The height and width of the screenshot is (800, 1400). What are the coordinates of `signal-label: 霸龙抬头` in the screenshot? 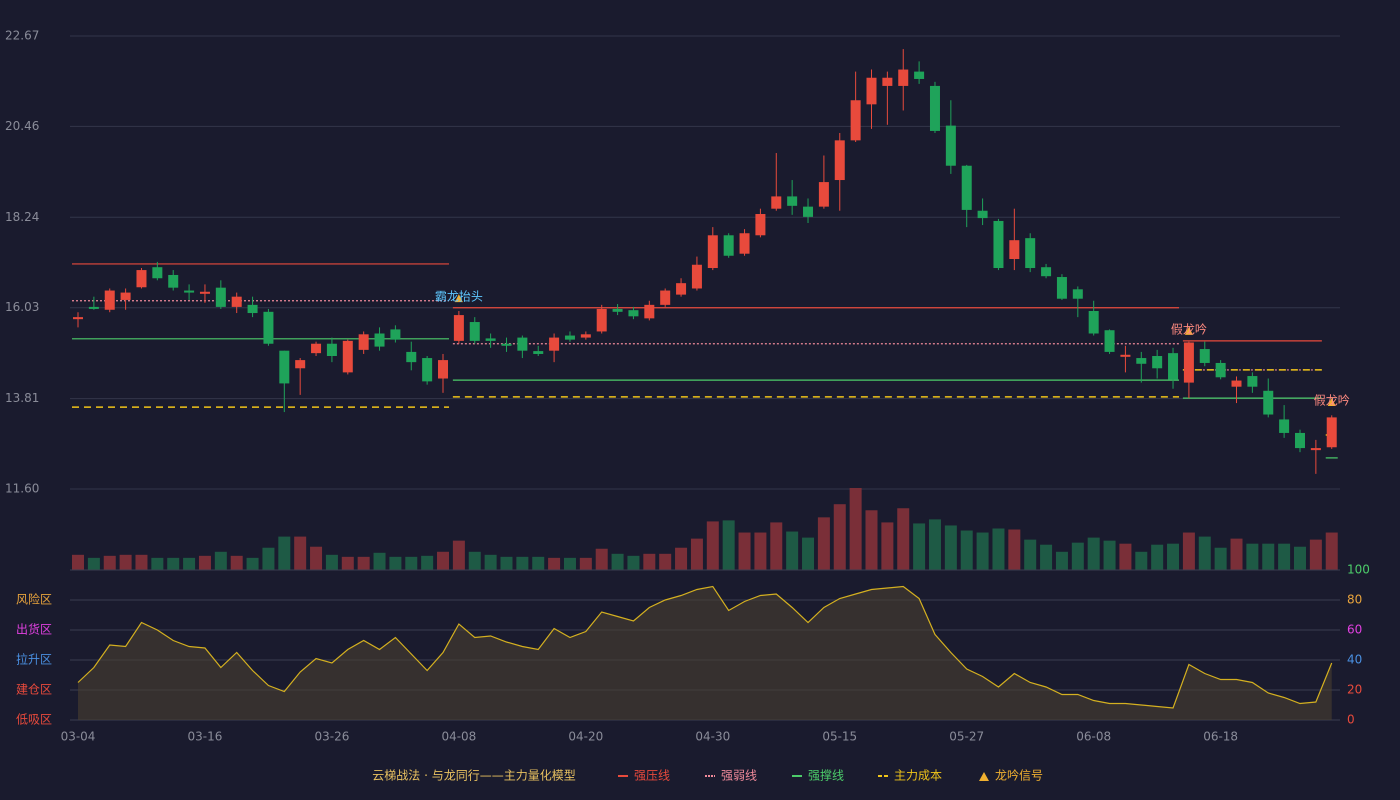 It's located at (459, 297).